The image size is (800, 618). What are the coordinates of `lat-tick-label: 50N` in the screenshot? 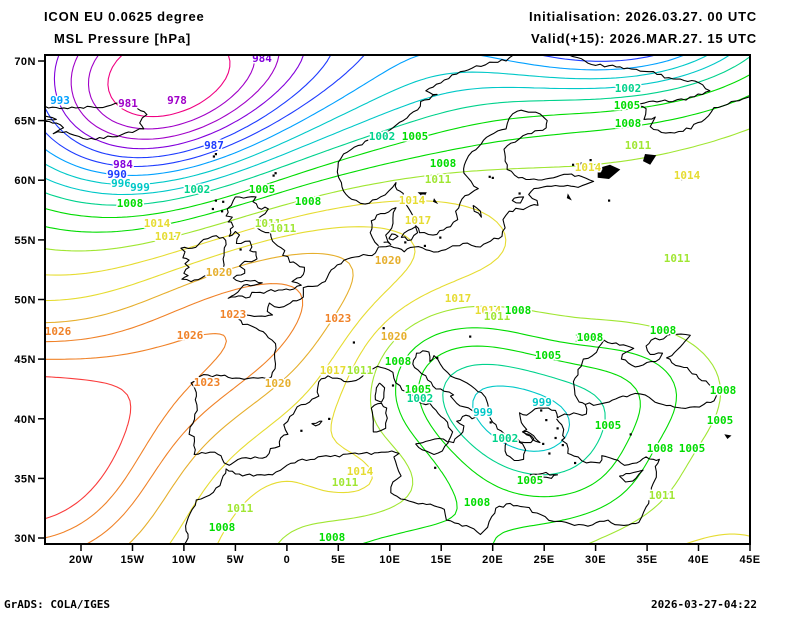 It's located at (25, 301).